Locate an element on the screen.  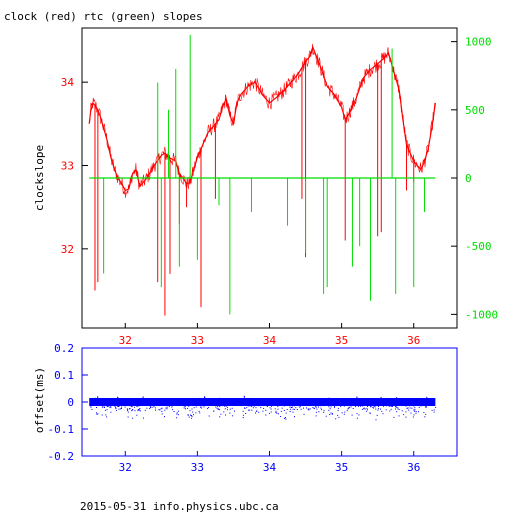
y2-tick-label: 1000 is located at coordinates (478, 42).